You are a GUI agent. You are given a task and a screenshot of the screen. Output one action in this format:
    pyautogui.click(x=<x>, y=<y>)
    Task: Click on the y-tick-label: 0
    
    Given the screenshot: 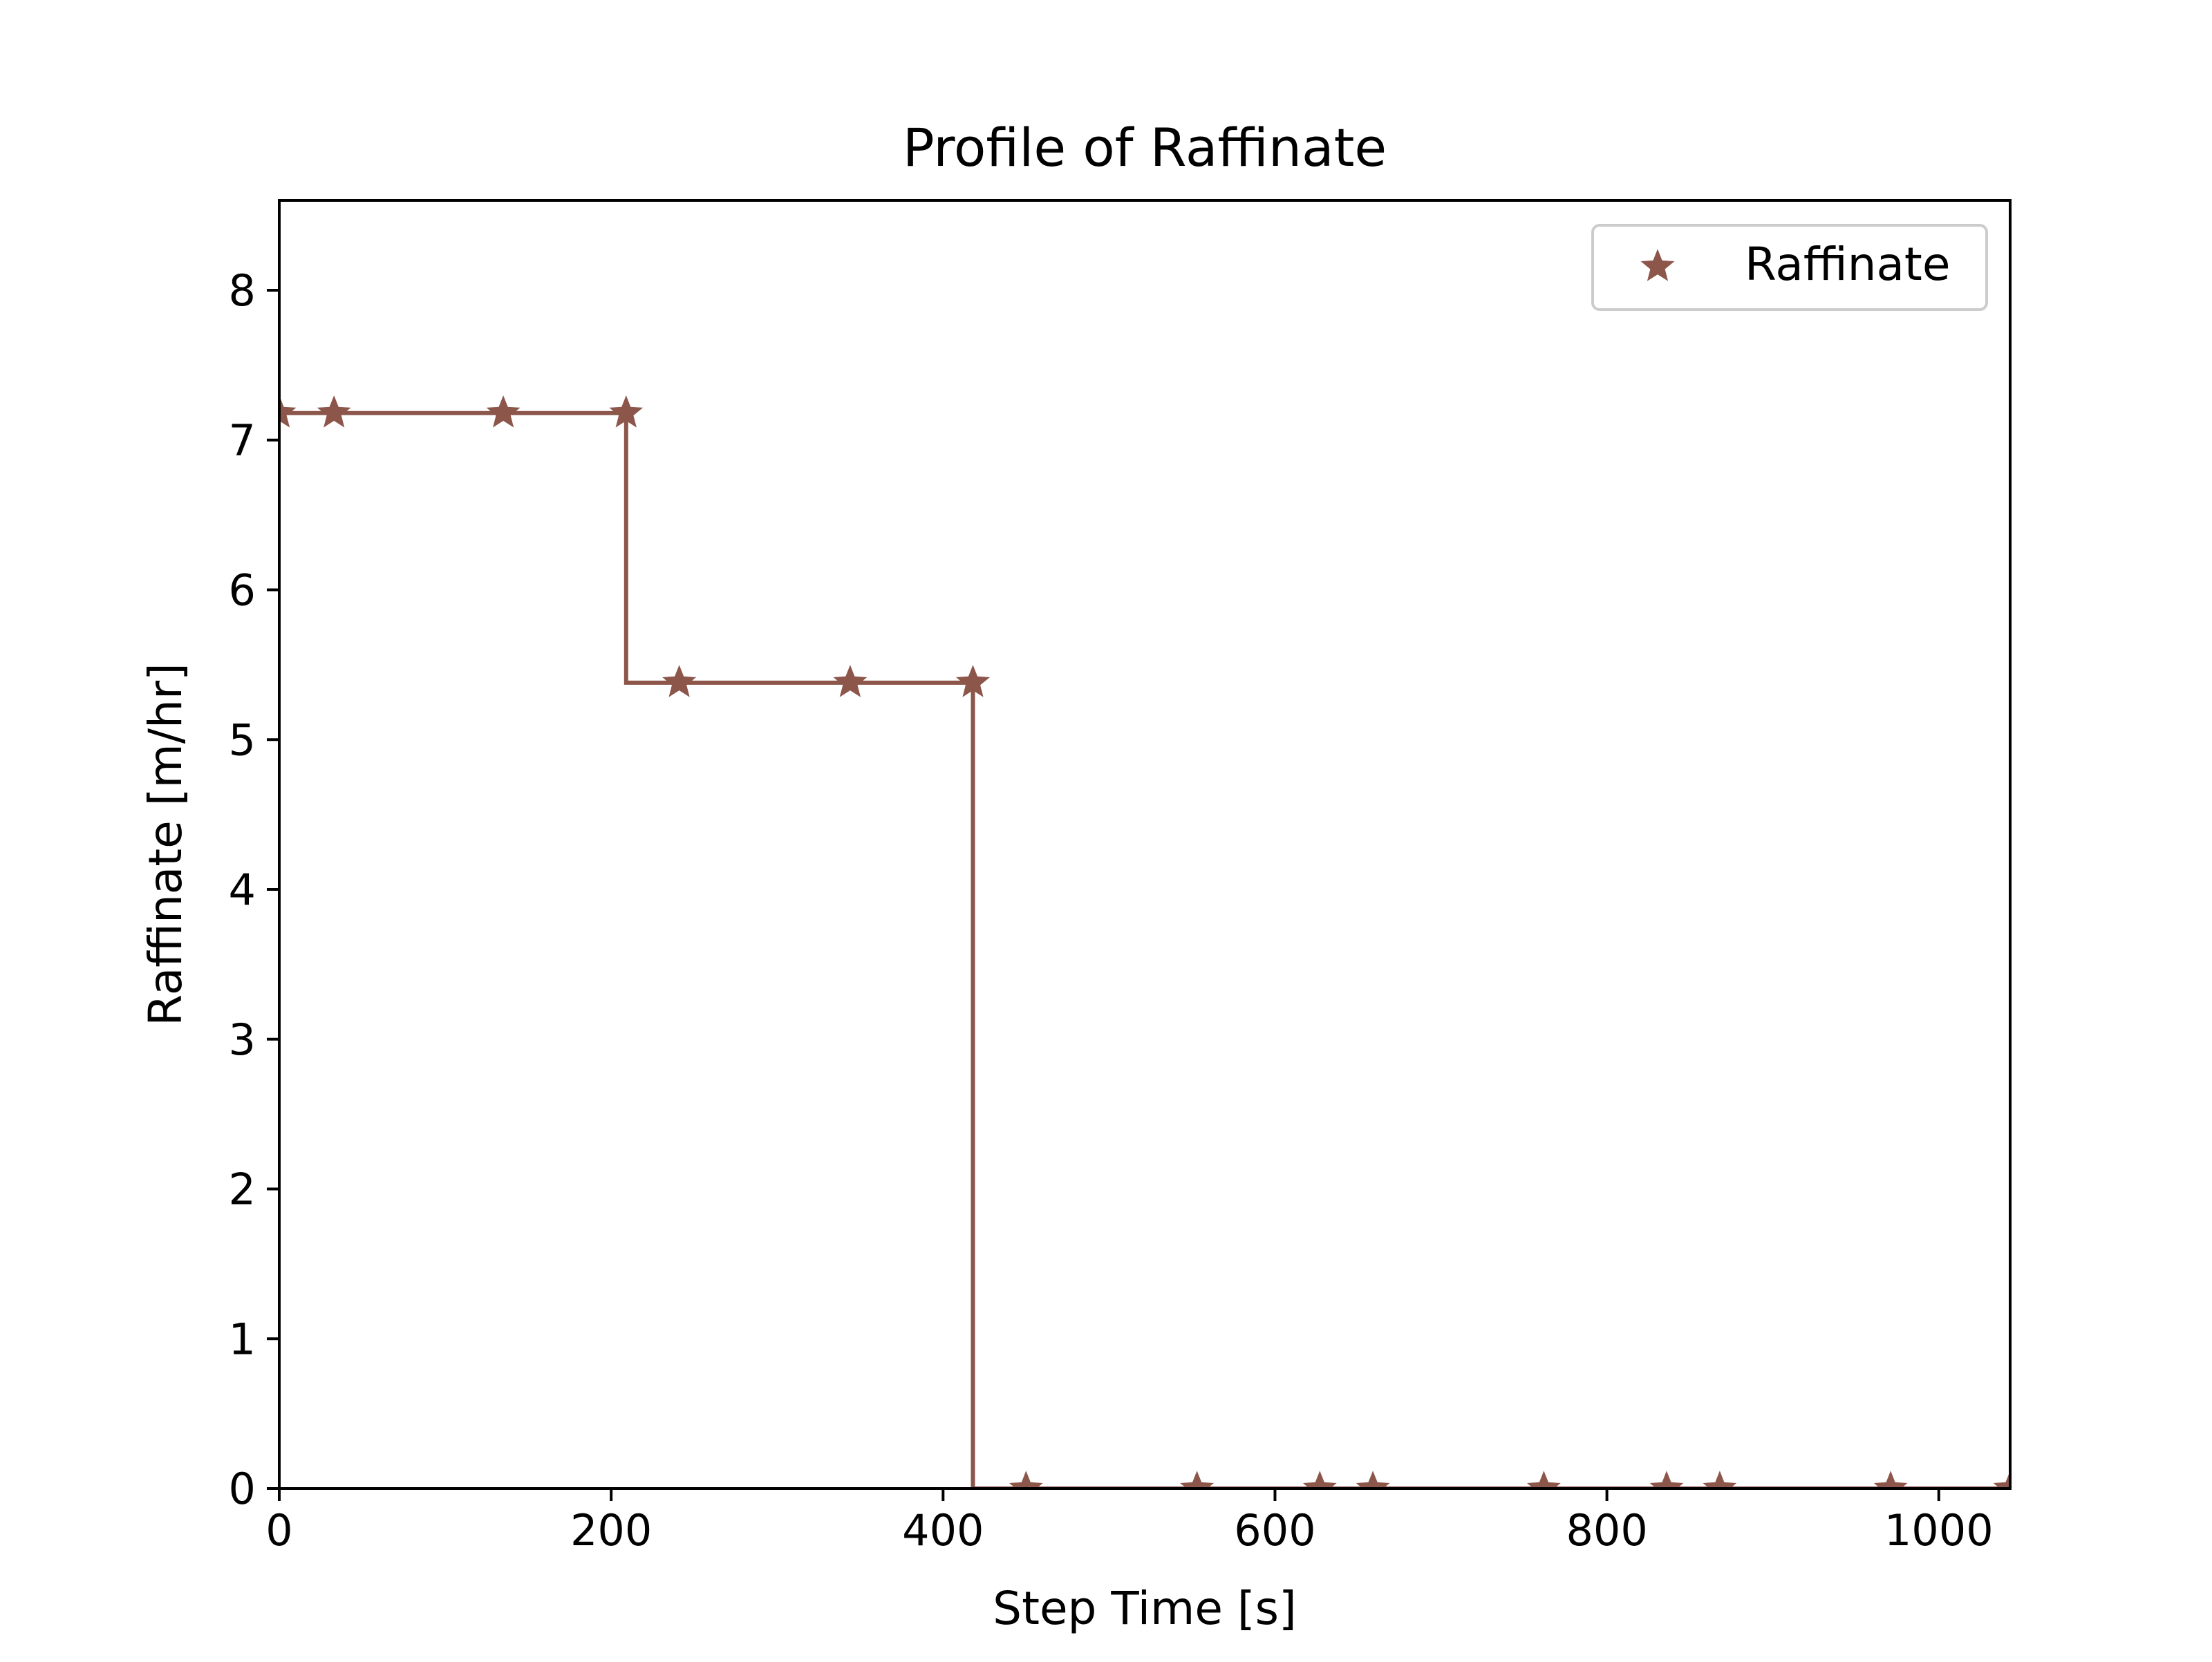 What is the action you would take?
    pyautogui.click(x=242, y=1489)
    